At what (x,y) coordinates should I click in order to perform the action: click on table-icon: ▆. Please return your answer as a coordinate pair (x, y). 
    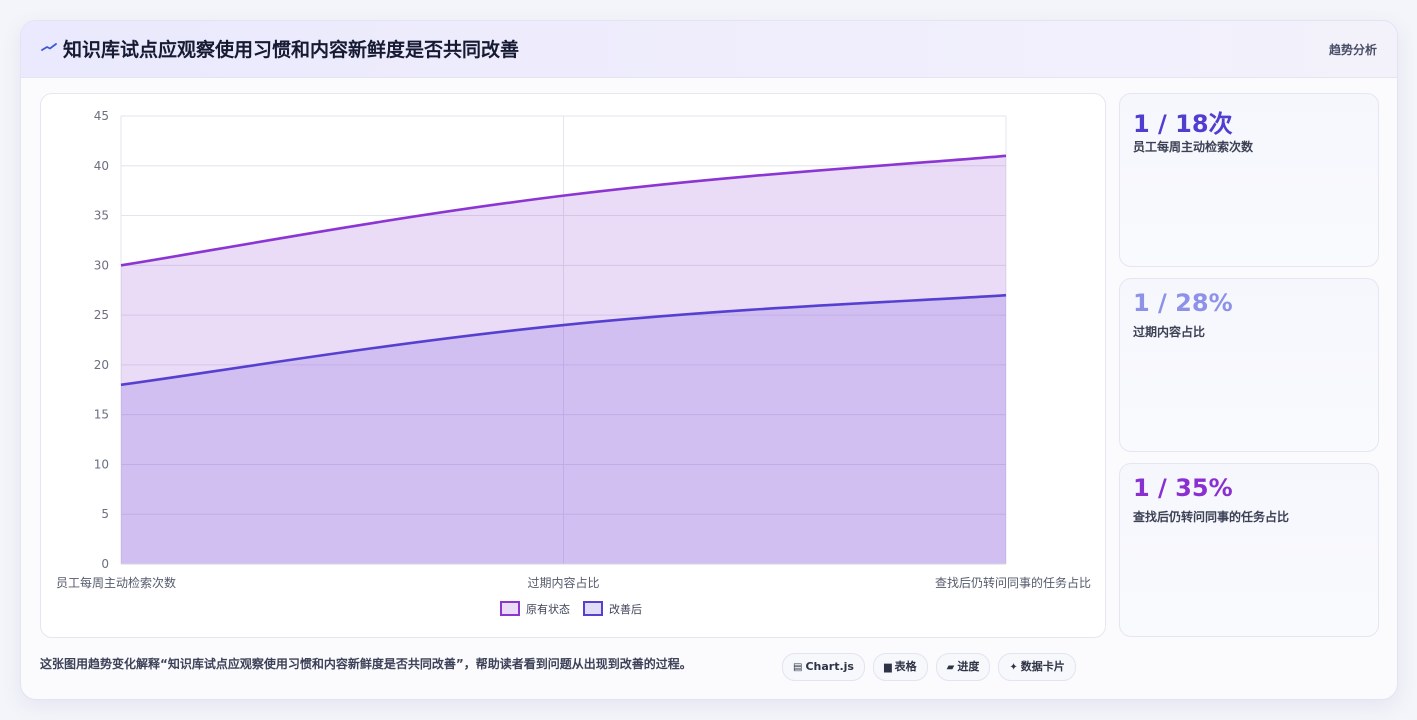
    Looking at the image, I should click on (887, 667).